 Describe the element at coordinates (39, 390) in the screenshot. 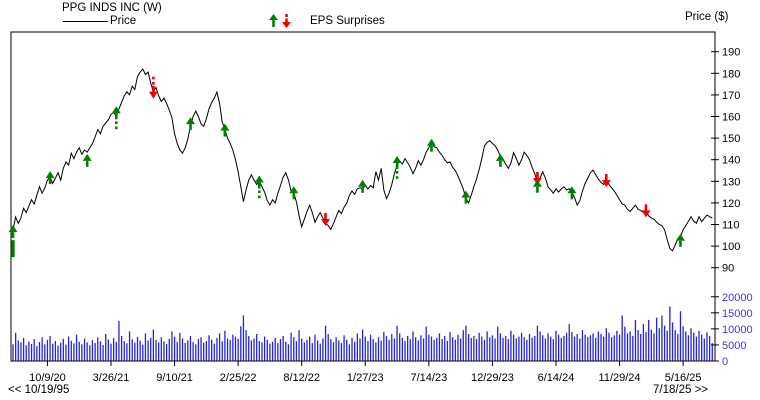

I see `nav-back-link: << 10/19/95` at that location.